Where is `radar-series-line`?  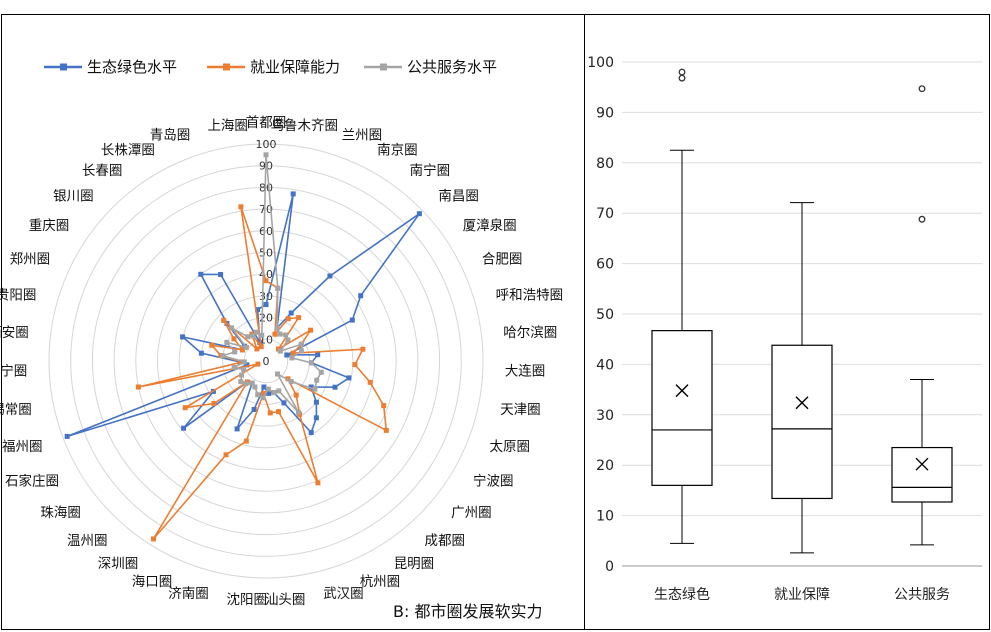
radar-series-line is located at coordinates (263, 373).